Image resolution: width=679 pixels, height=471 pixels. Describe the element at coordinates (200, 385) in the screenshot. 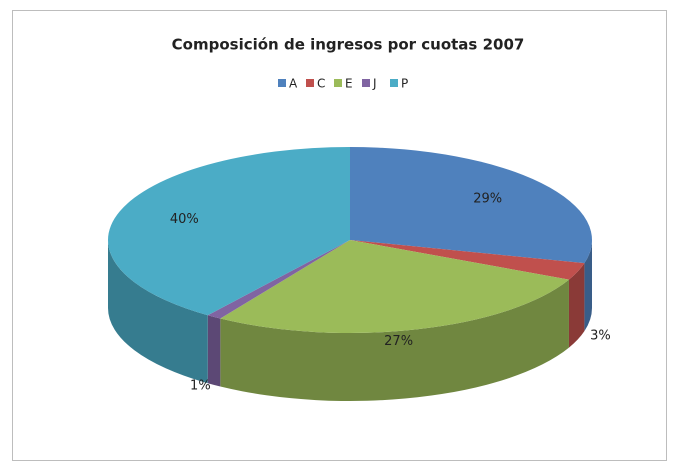

I see `data-label: 1%` at that location.